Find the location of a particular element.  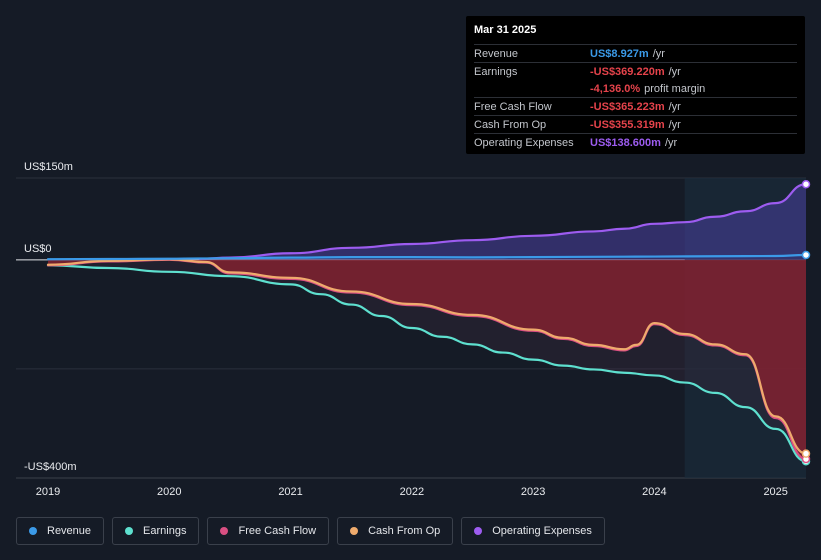

tooltip-row-label: Operating Expenses is located at coordinates (524, 142).